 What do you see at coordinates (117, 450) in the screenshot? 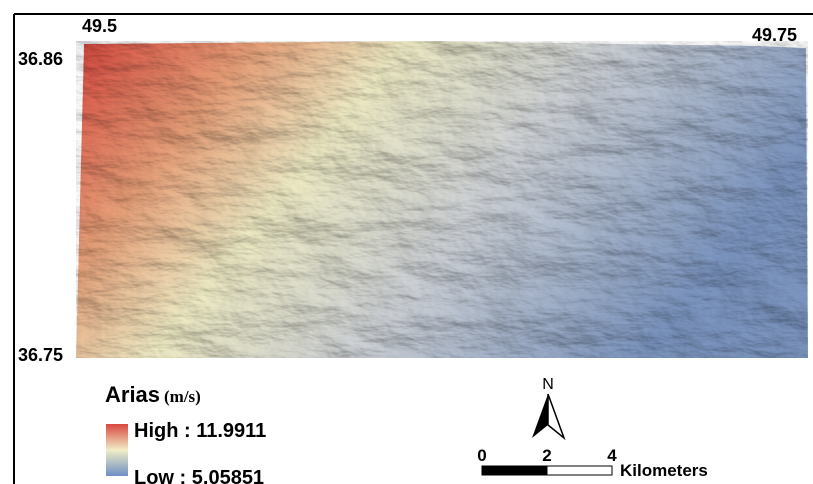
I see `legend-swatch` at bounding box center [117, 450].